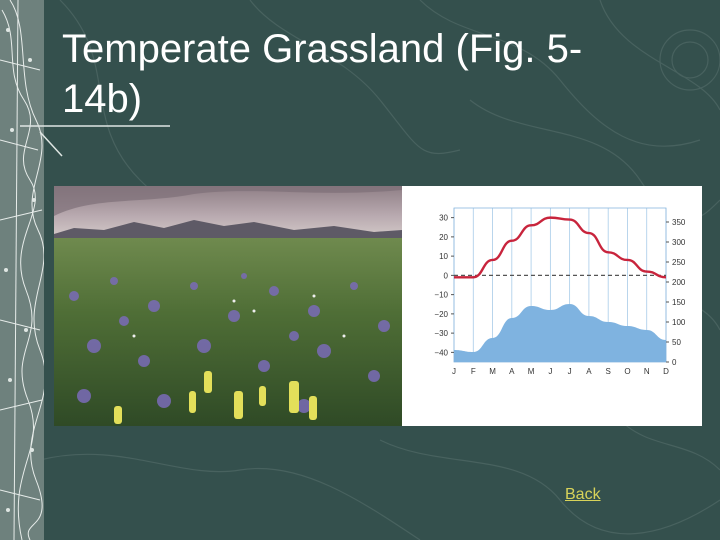  What do you see at coordinates (22, 270) in the screenshot?
I see `map-strip-decoration` at bounding box center [22, 270].